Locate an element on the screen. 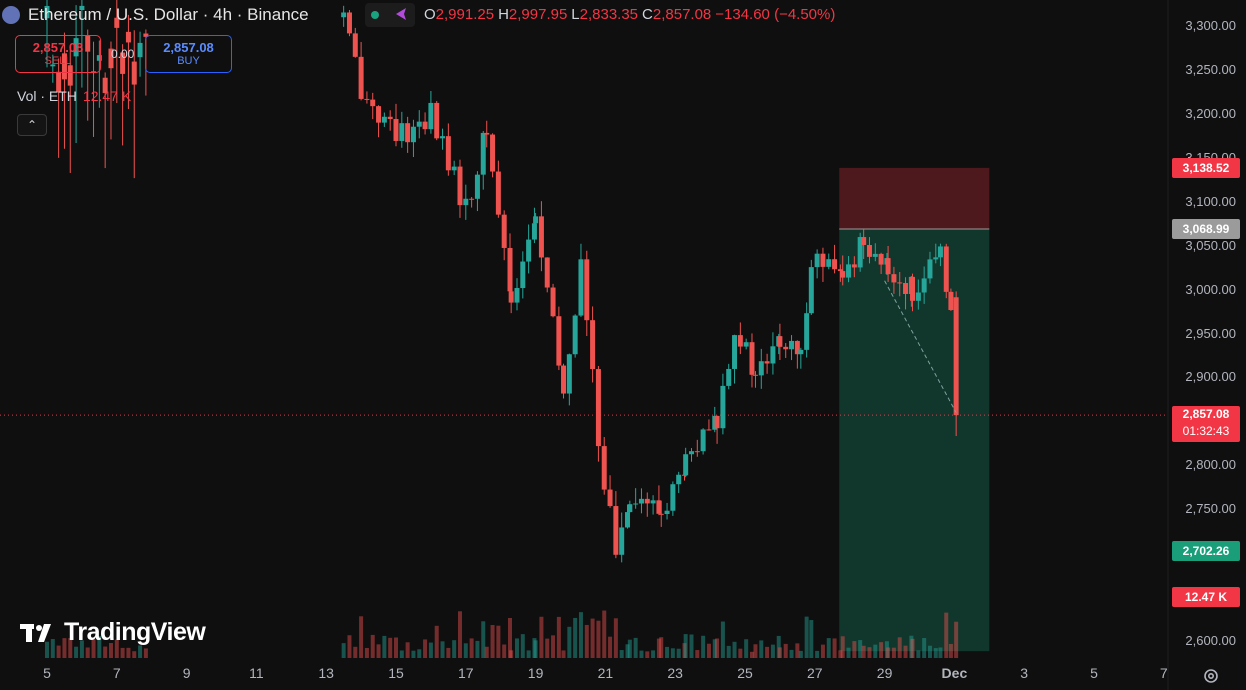 This screenshot has height=690, width=1246. time-tick: 27 is located at coordinates (815, 673).